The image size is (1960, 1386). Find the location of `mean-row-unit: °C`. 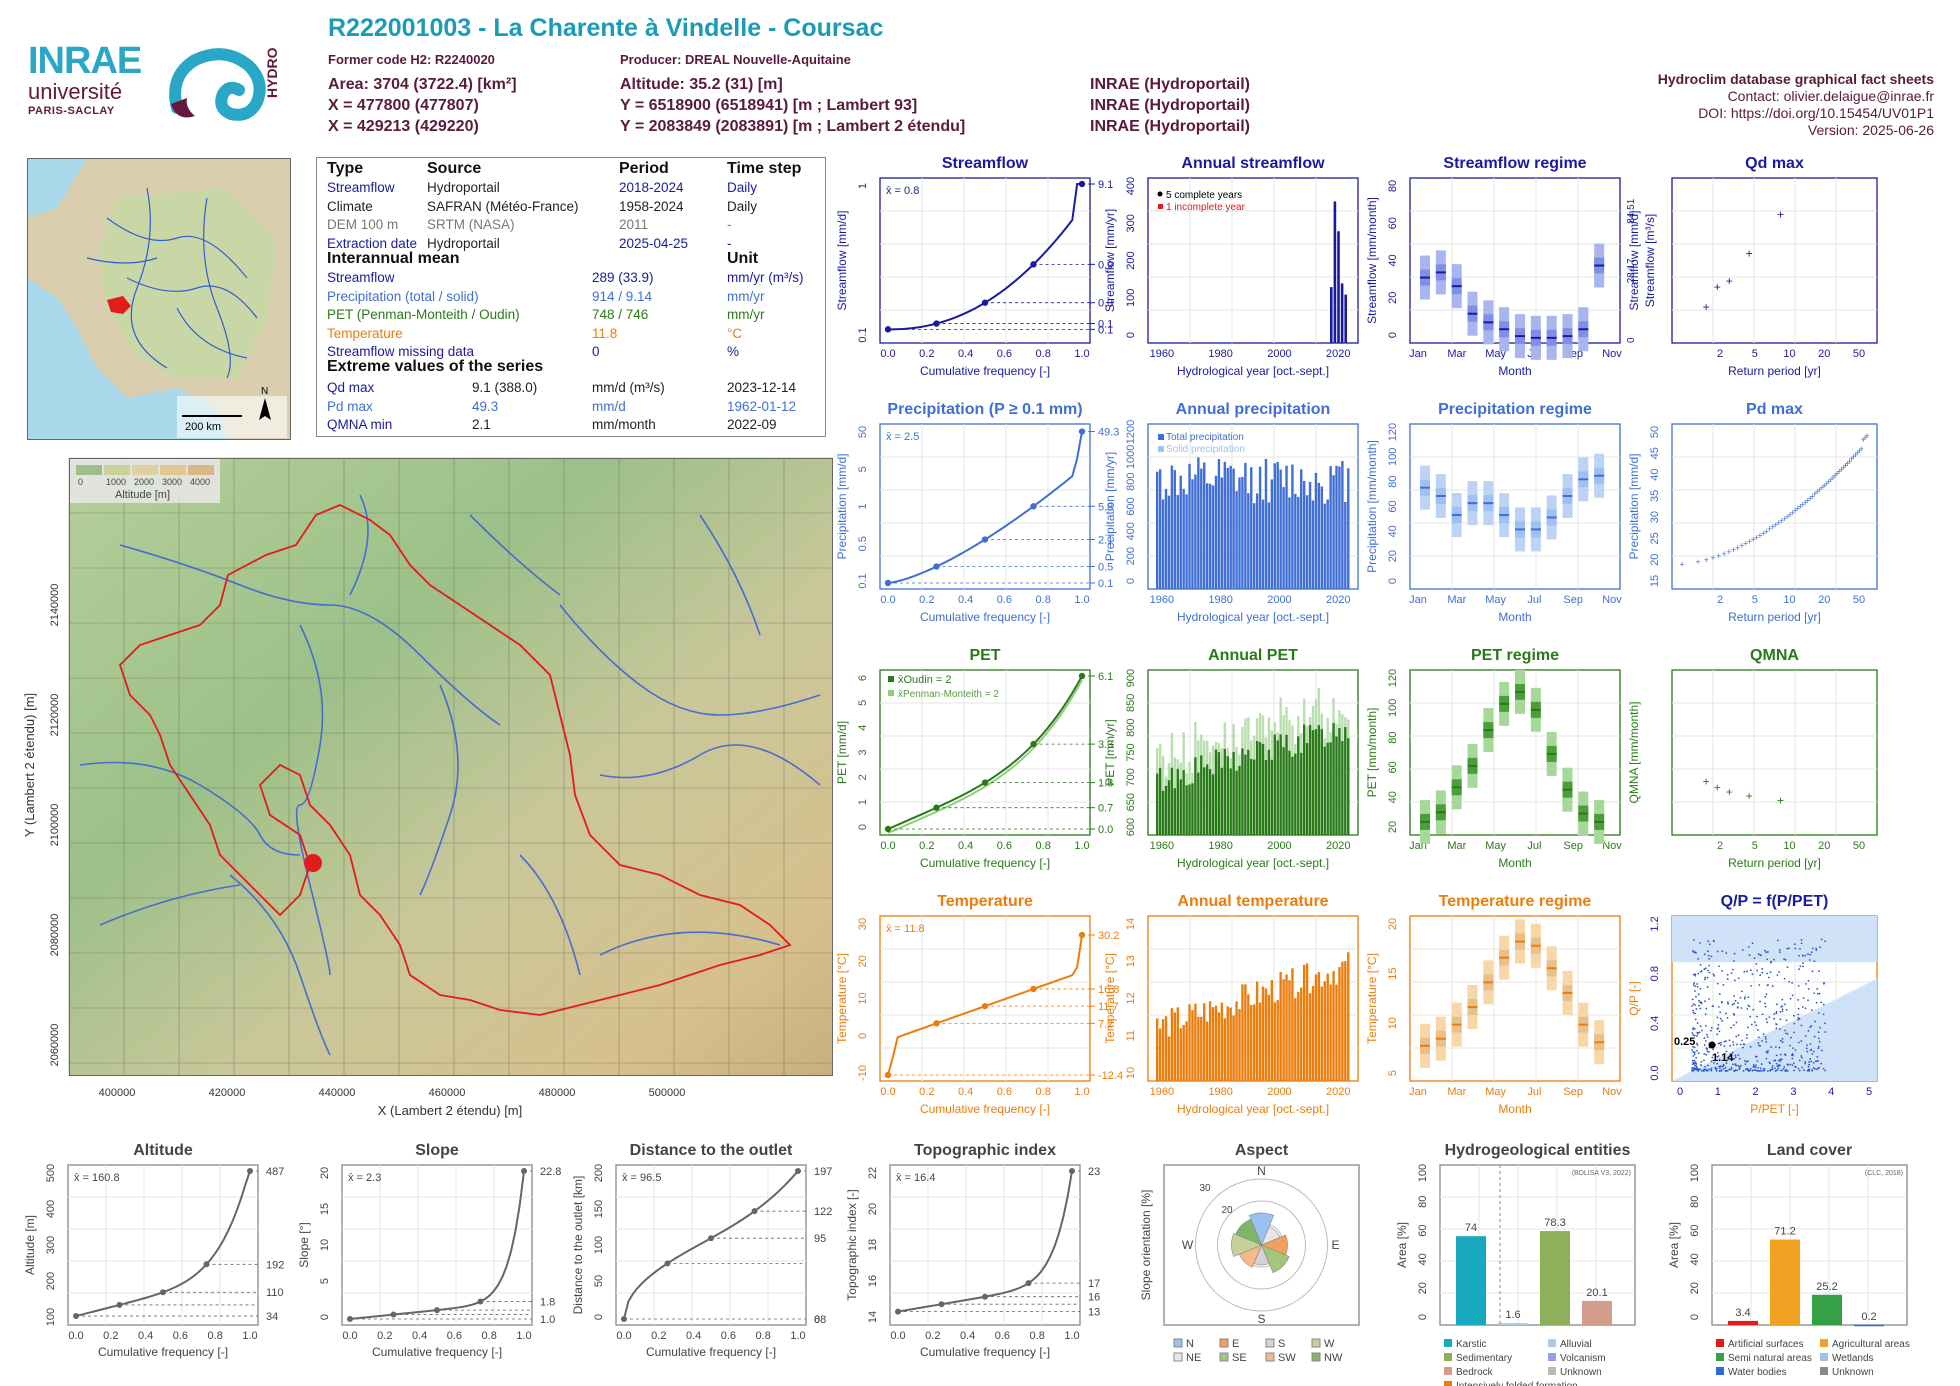

mean-row-unit: °C is located at coordinates (735, 333).